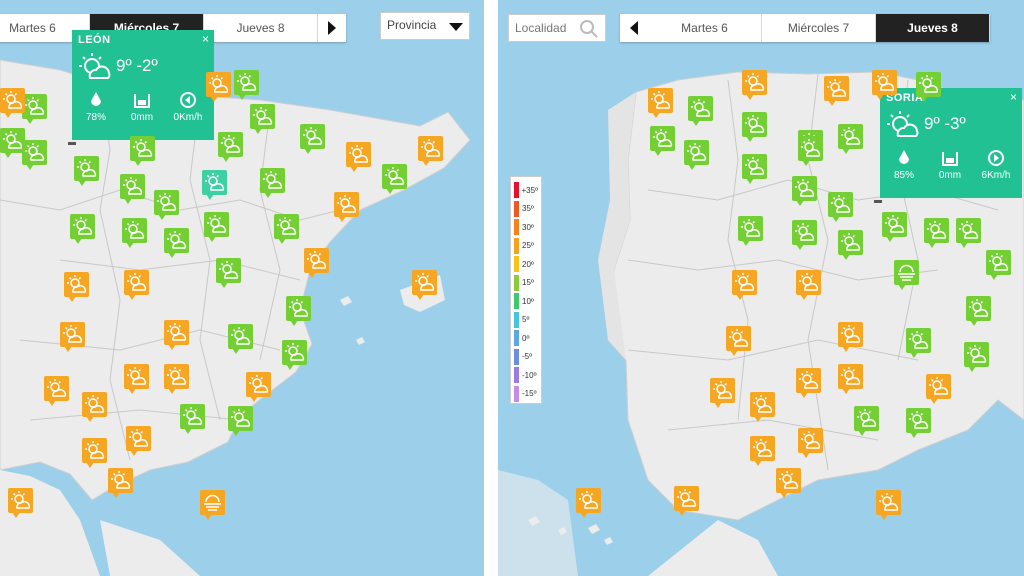 This screenshot has height=576, width=1024. Describe the element at coordinates (143, 85) in the screenshot. I see `city-popup-leon: LEÓN × 9º -2º 78% 0mm 0Km/h` at that location.